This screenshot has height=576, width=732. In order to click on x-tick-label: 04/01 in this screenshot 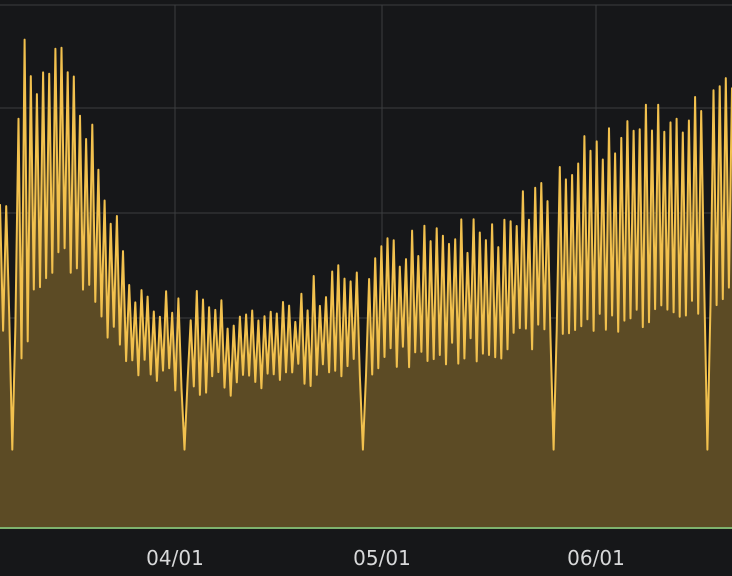, I will do `click(175, 558)`.